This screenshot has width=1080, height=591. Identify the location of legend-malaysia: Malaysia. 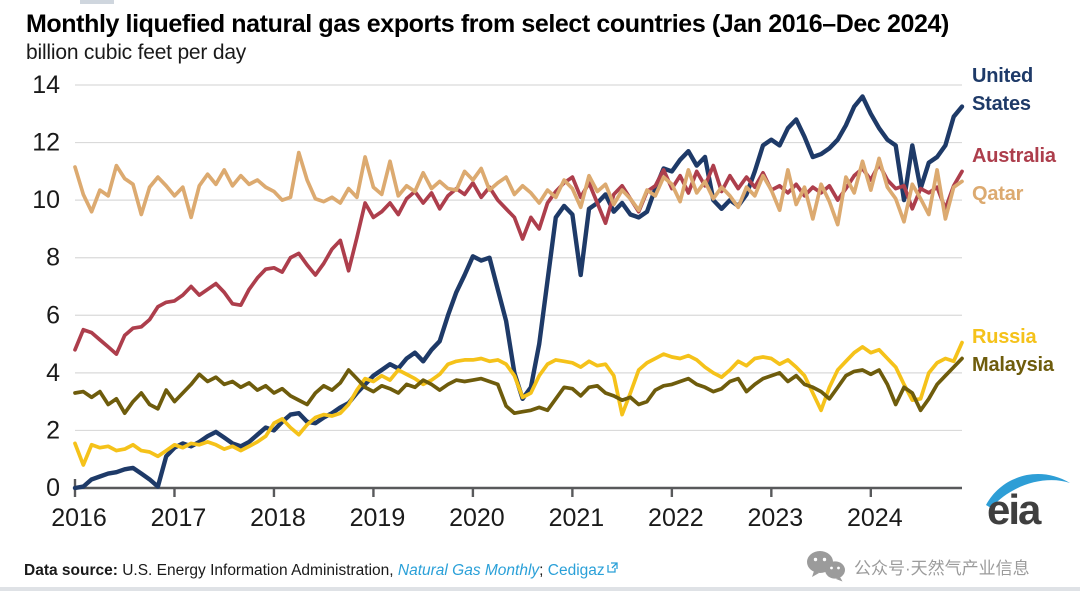
(1013, 365).